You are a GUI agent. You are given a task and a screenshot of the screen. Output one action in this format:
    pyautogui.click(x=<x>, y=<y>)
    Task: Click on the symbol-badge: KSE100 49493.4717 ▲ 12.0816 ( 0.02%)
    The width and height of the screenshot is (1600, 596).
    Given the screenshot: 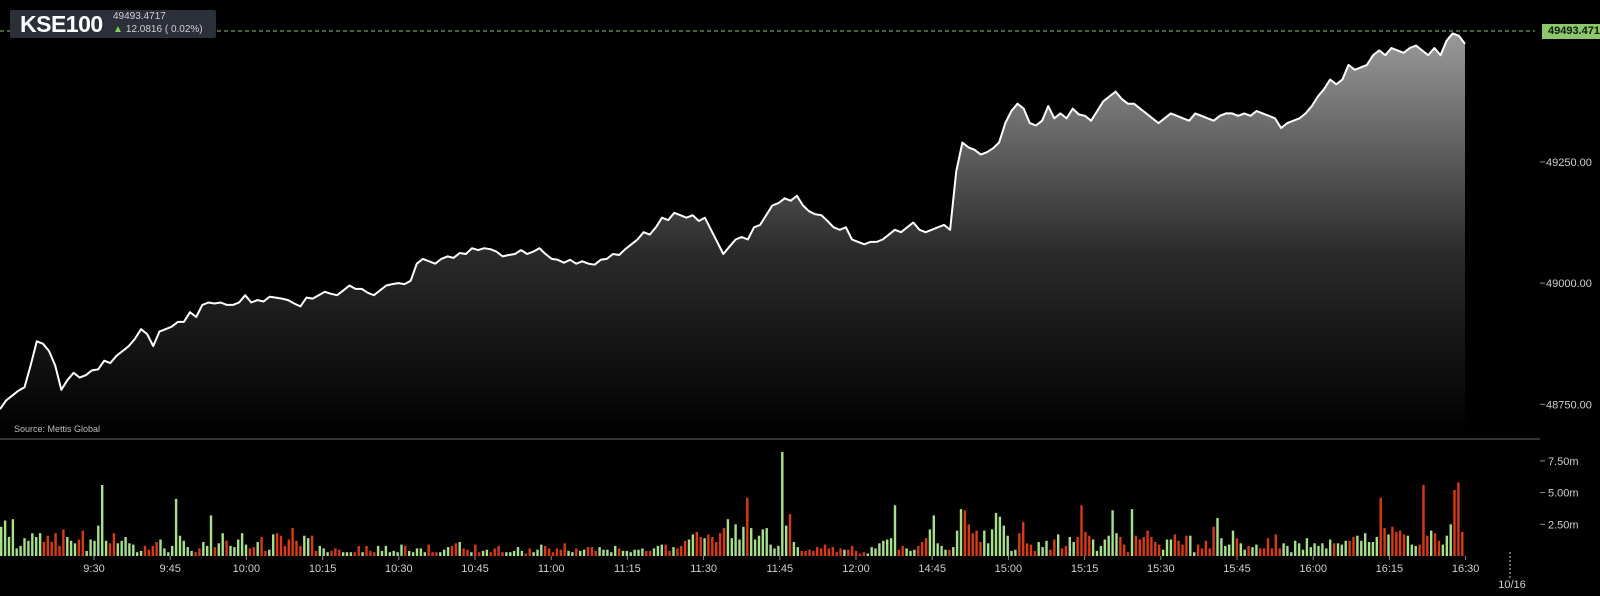 What is the action you would take?
    pyautogui.click(x=113, y=24)
    